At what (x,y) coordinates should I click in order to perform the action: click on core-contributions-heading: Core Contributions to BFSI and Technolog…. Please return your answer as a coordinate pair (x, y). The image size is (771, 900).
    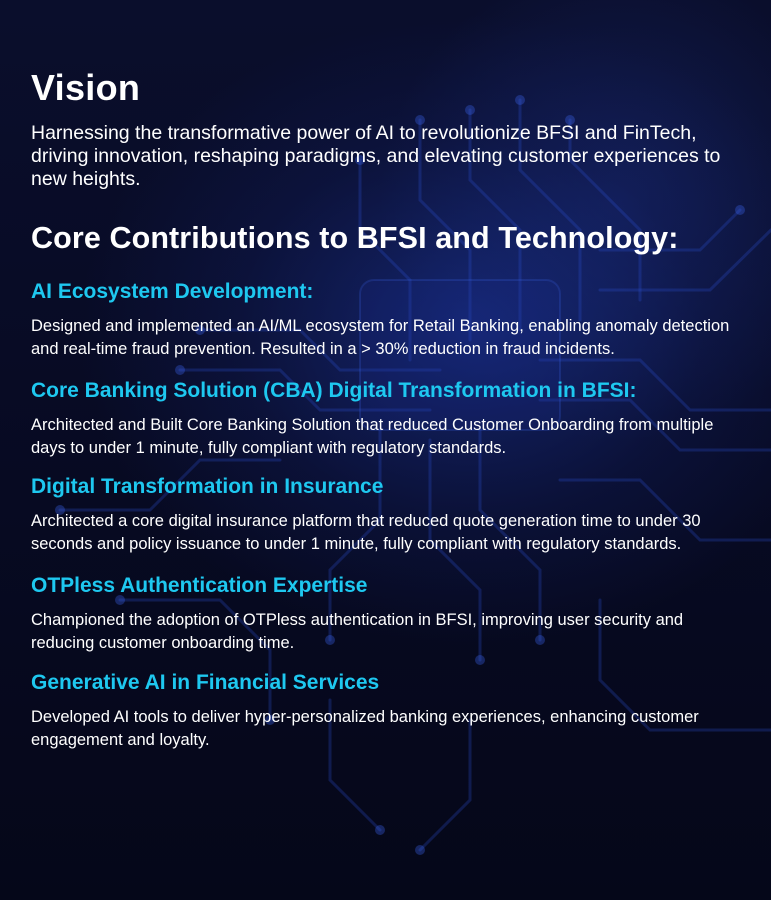
    Looking at the image, I should click on (355, 238).